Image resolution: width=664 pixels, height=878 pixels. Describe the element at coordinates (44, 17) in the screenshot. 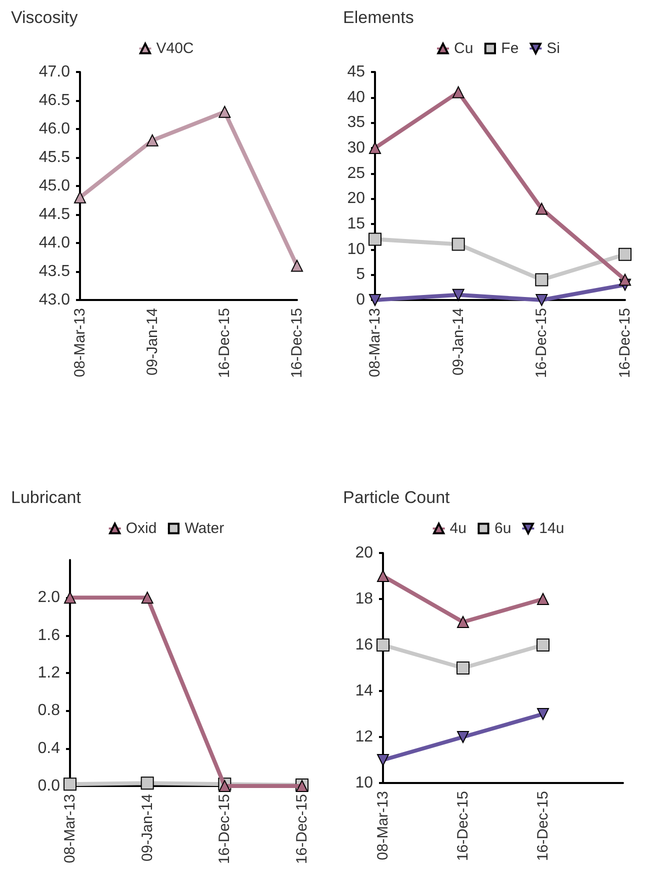

I see `chart-title: Viscosity` at that location.